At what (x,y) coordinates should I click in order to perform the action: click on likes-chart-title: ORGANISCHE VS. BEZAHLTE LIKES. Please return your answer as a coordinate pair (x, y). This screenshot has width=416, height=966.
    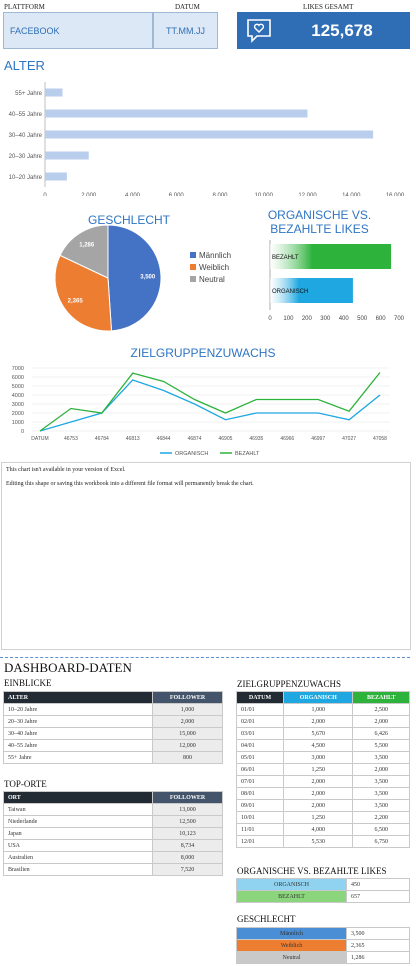
    Looking at the image, I should click on (319, 222).